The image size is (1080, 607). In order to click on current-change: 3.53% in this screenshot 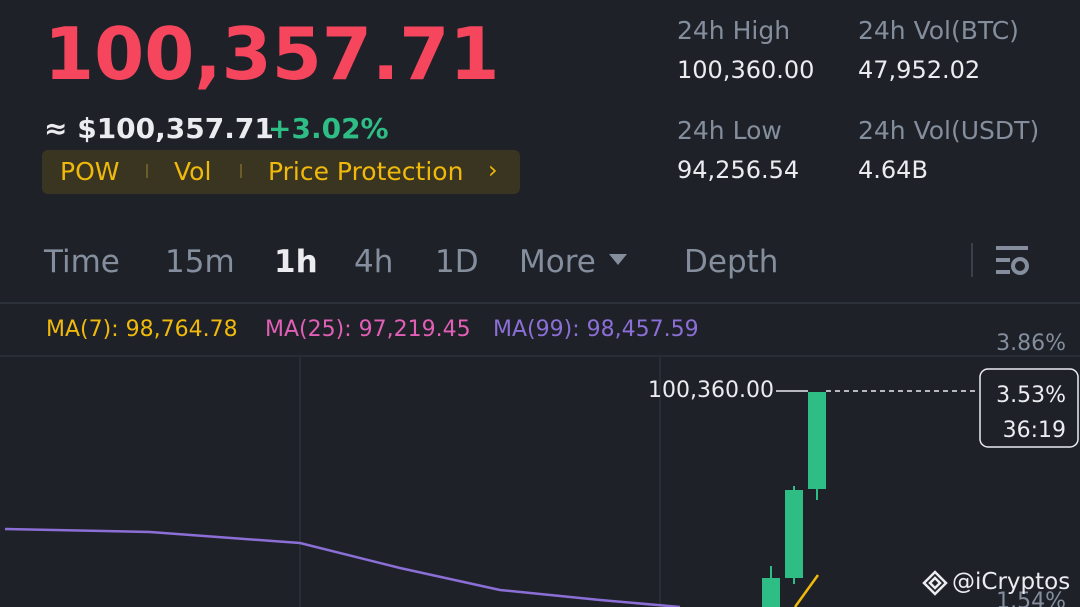, I will do `click(1031, 395)`.